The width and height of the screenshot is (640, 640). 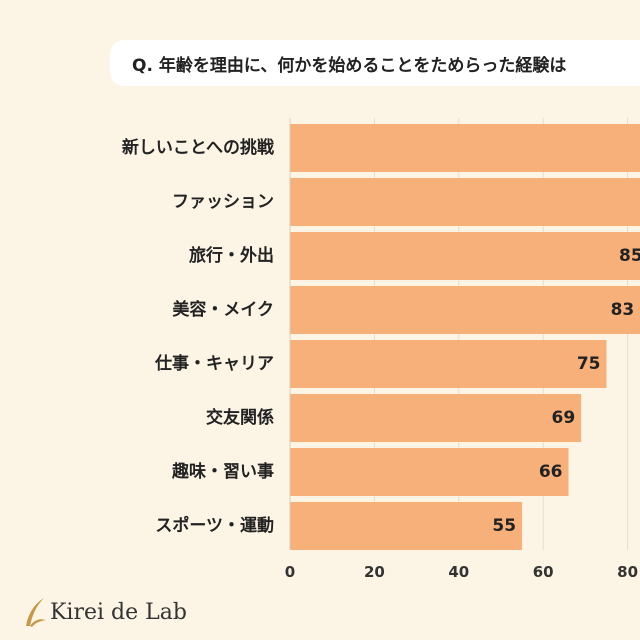 I want to click on category-label: 交友関係, so click(x=240, y=417).